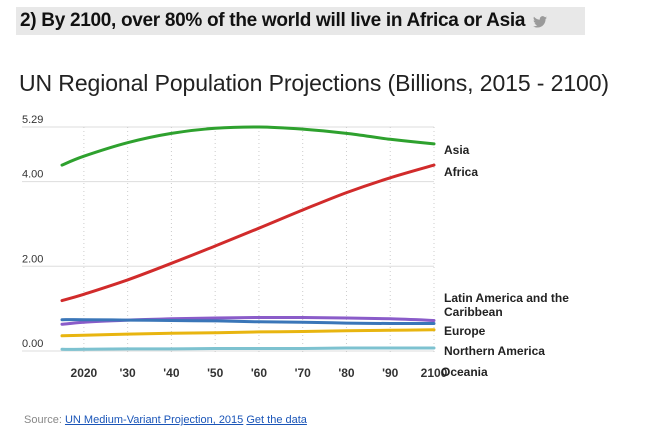  What do you see at coordinates (248, 146) in the screenshot?
I see `series-line-asia` at bounding box center [248, 146].